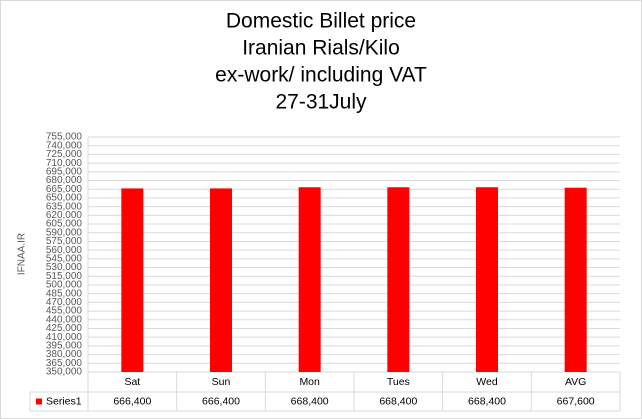 This screenshot has height=419, width=642. Describe the element at coordinates (576, 401) in the screenshot. I see `table-value: 667,600` at that location.